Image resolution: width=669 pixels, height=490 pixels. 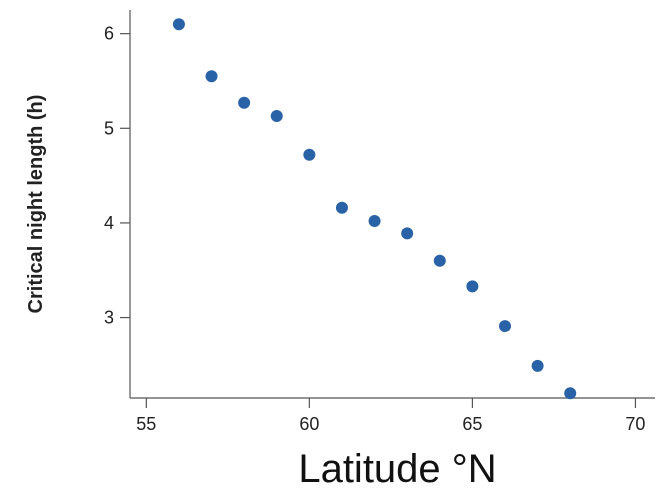 I want to click on x-axis-ticks: 55 60 65 70, so click(x=390, y=416).